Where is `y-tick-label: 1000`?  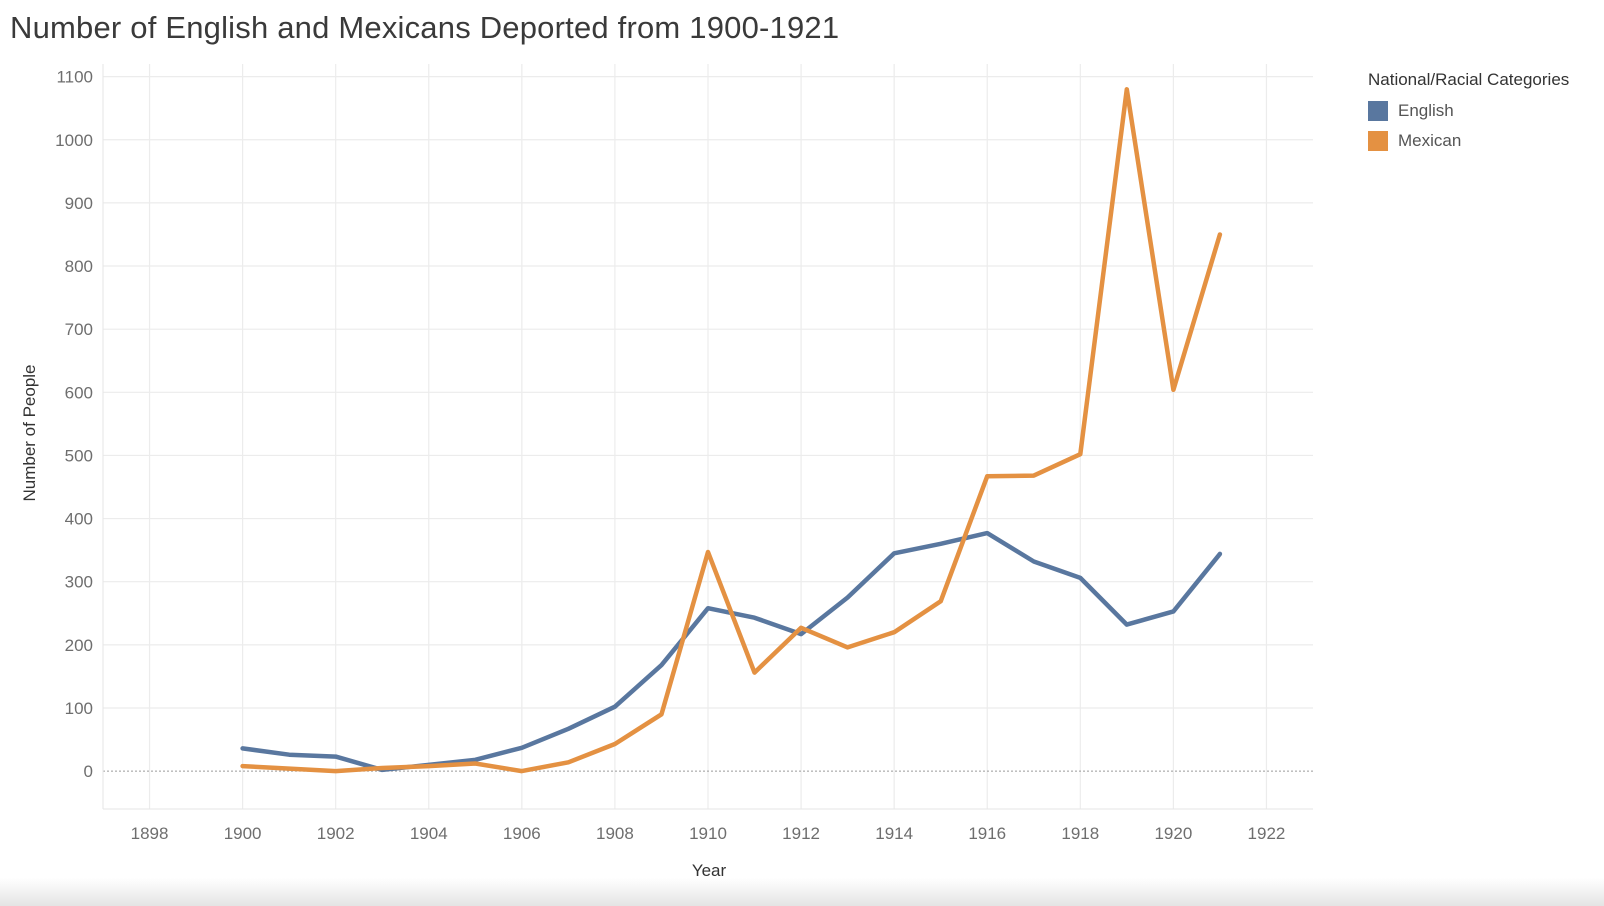 y-tick-label: 1000 is located at coordinates (74, 140).